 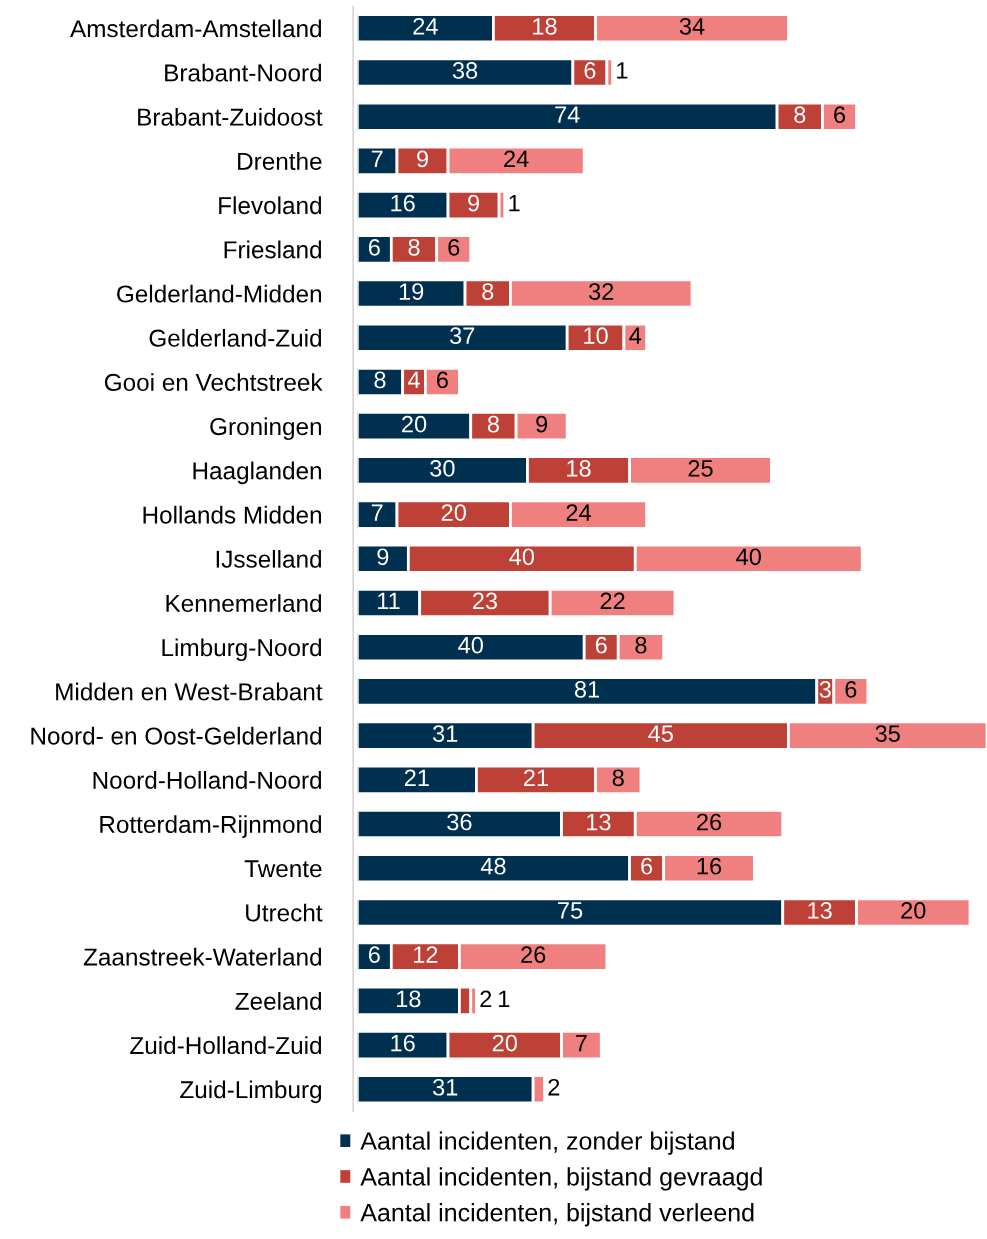 What do you see at coordinates (692, 26) in the screenshot?
I see `data-label: 34` at bounding box center [692, 26].